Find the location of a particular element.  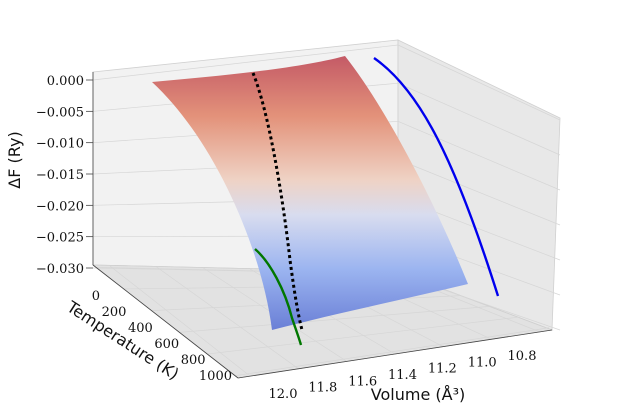

y-tick-label: 600 is located at coordinates (166, 344).